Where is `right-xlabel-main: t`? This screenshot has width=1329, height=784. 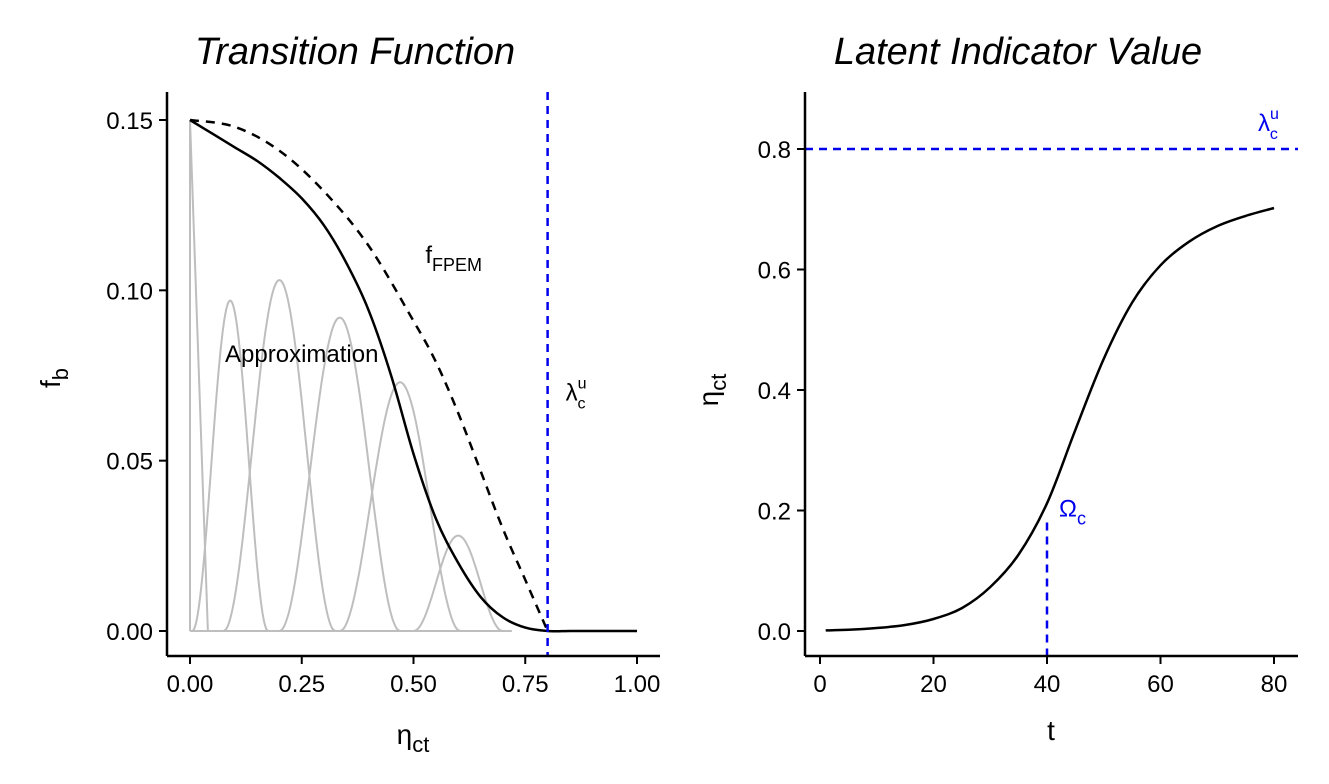
right-xlabel-main: t is located at coordinates (1051, 730).